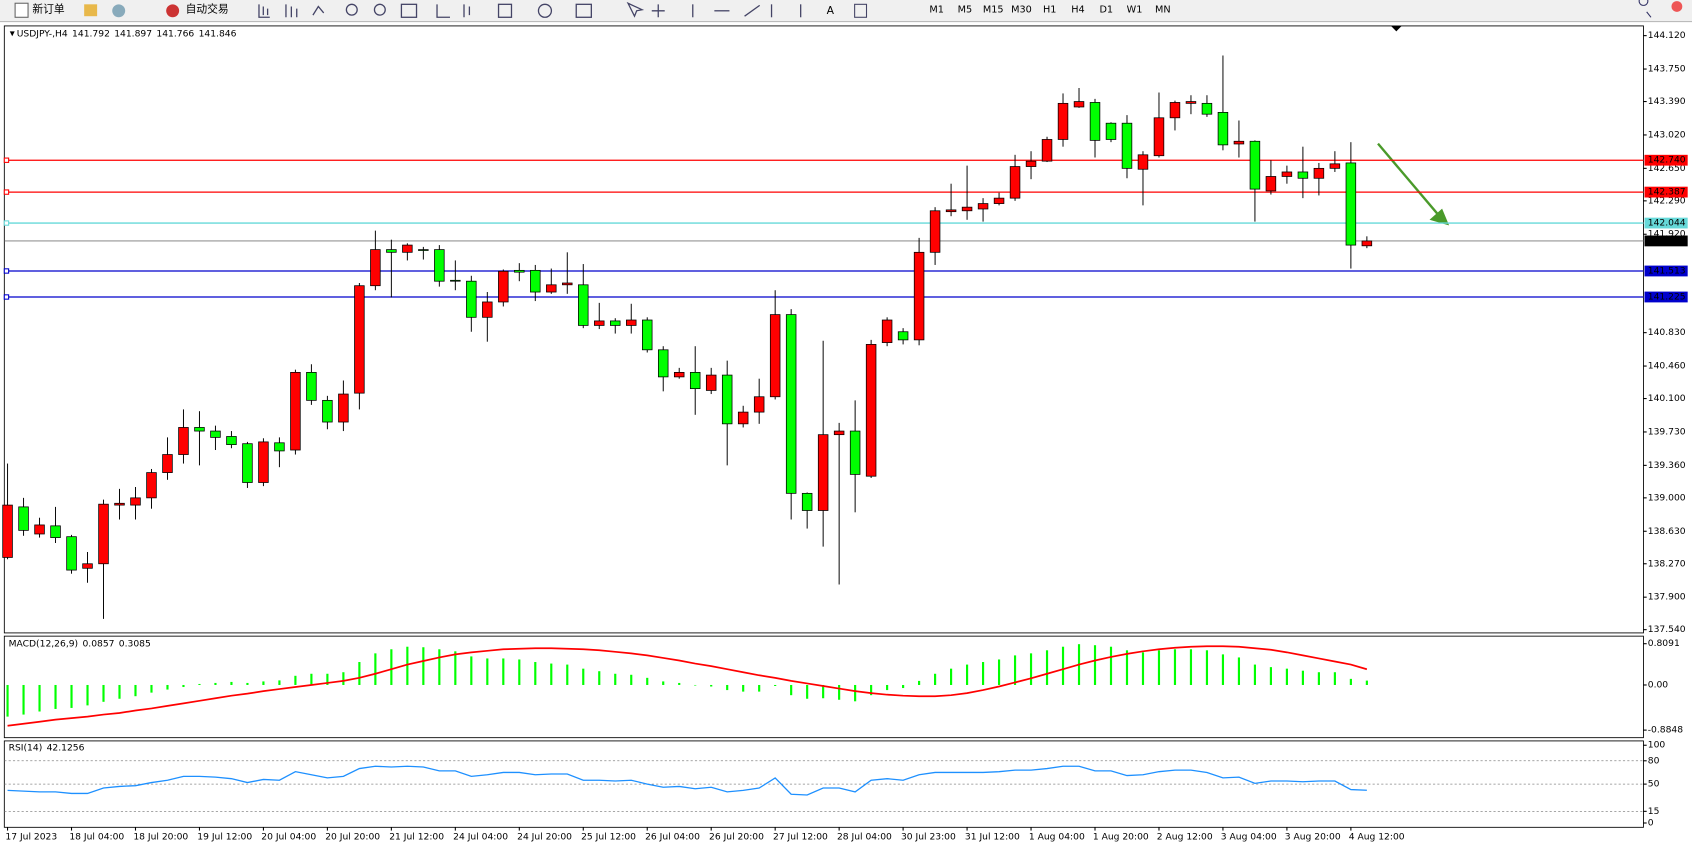 This screenshot has height=850, width=1692. I want to click on timeframe-button: H1, so click(1049, 10).